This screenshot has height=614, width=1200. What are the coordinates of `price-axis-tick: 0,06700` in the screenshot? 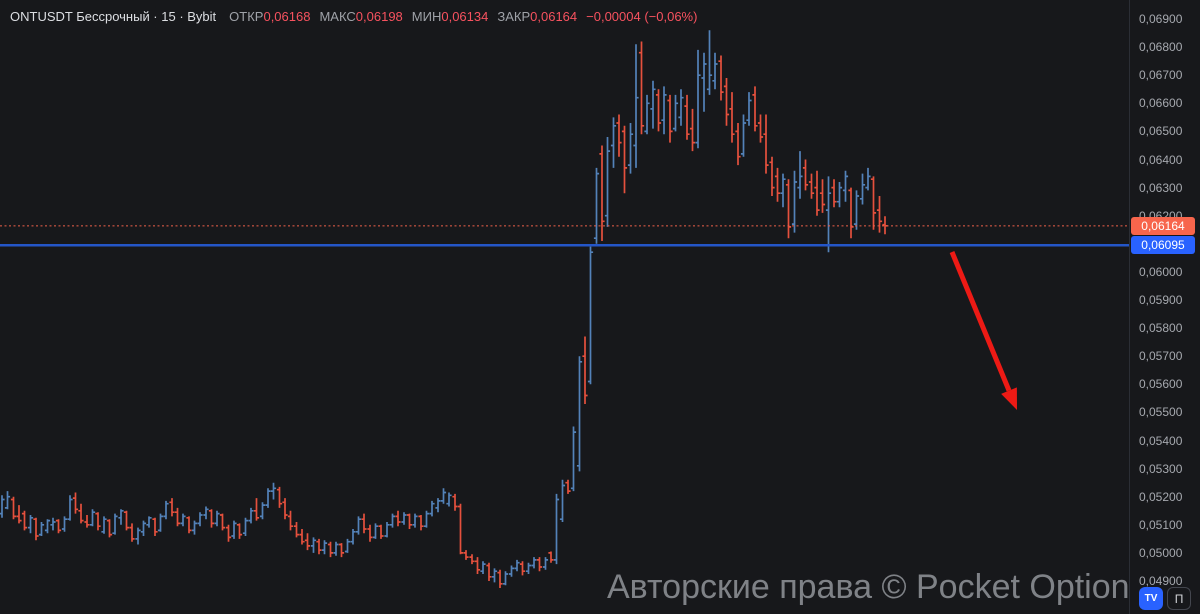 It's located at (1161, 75).